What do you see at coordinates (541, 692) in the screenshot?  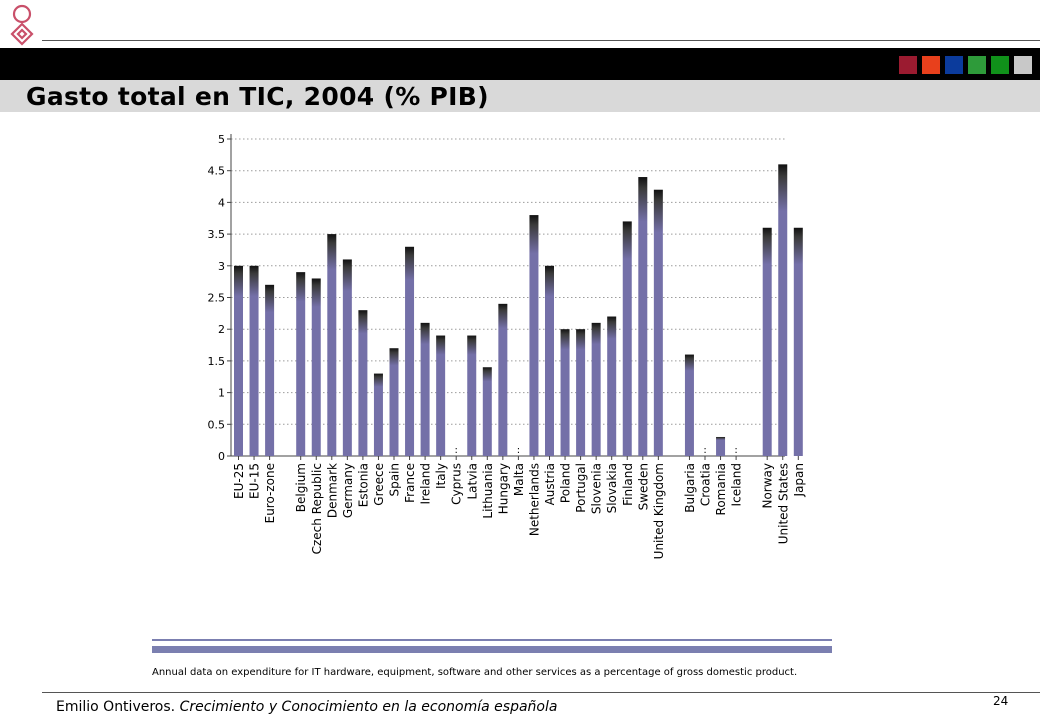 I see `footer-rule` at bounding box center [541, 692].